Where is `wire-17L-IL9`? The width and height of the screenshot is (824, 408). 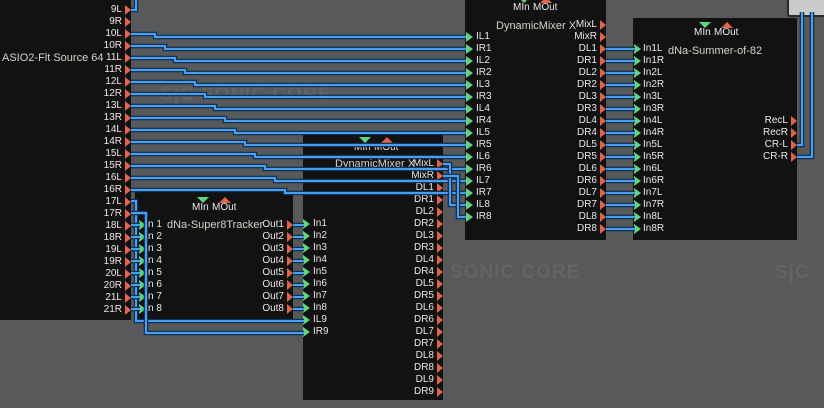 wire-17L-IL9 is located at coordinates (217, 261).